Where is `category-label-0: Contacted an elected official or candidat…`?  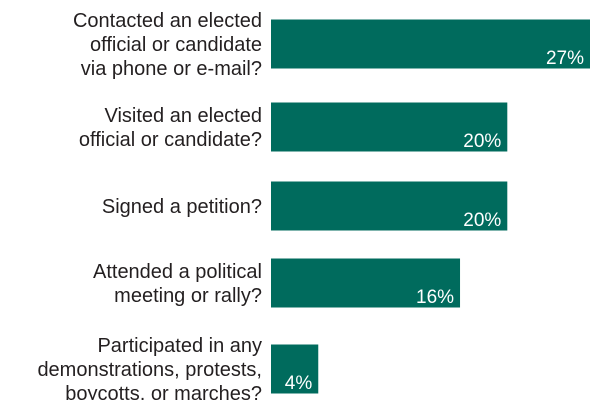
category-label-0: Contacted an elected official or candidat… is located at coordinates (167, 45).